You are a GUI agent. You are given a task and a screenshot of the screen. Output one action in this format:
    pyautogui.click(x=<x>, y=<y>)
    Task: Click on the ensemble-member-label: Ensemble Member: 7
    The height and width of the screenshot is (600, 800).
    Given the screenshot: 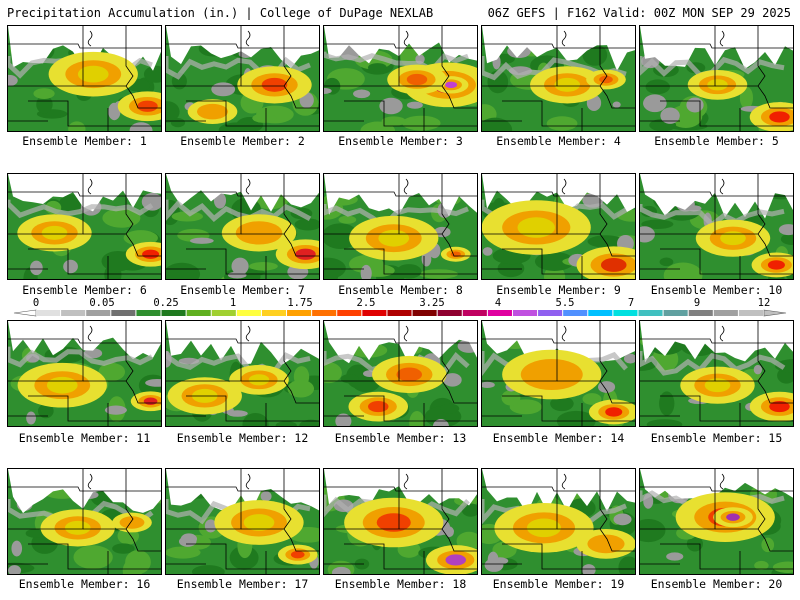 What is the action you would take?
    pyautogui.click(x=242, y=290)
    